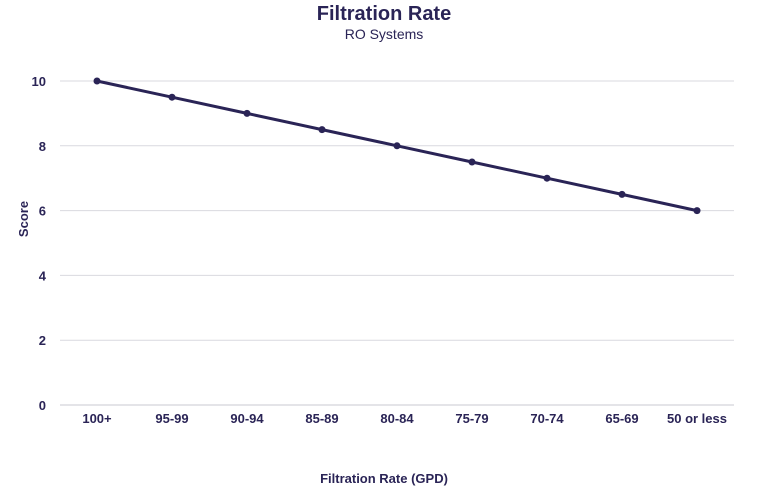  Describe the element at coordinates (547, 418) in the screenshot. I see `x-tick-label: 70-74` at that location.